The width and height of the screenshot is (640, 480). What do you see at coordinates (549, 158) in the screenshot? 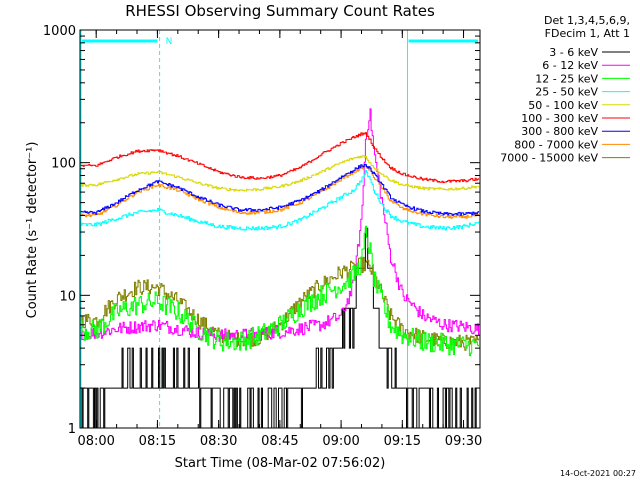
I see `legend-label-9: 7000 - 15000 keV` at bounding box center [549, 158].